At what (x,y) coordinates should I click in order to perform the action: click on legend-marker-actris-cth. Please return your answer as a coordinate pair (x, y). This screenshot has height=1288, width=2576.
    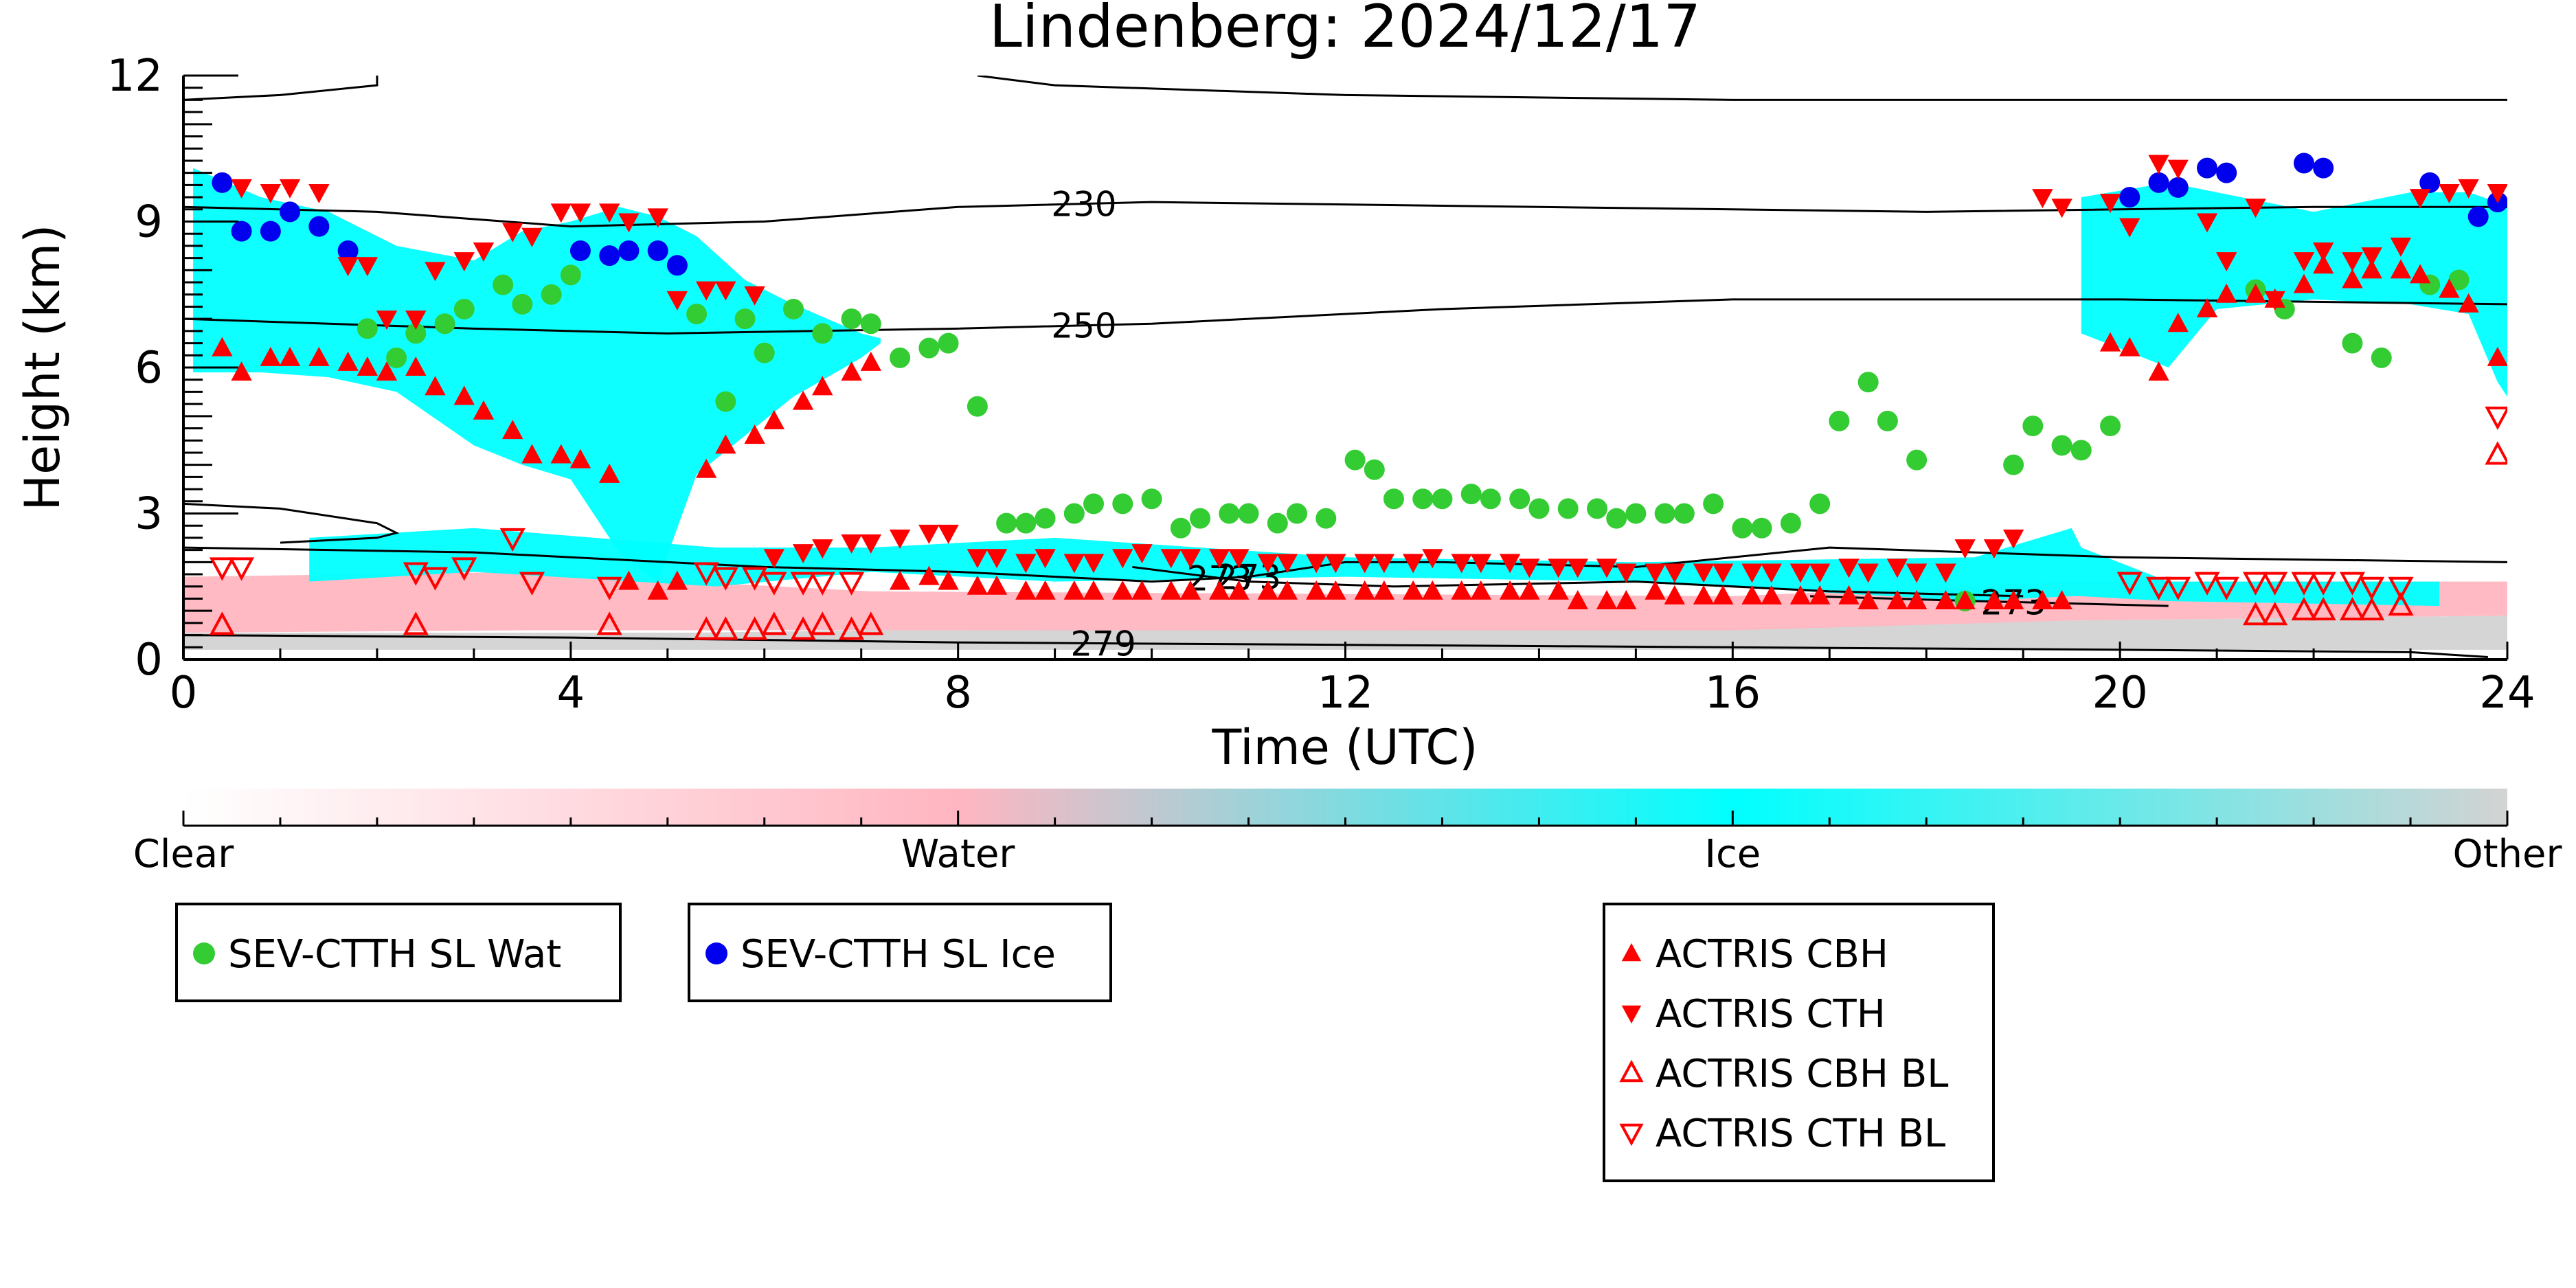
    Looking at the image, I should click on (1631, 1014).